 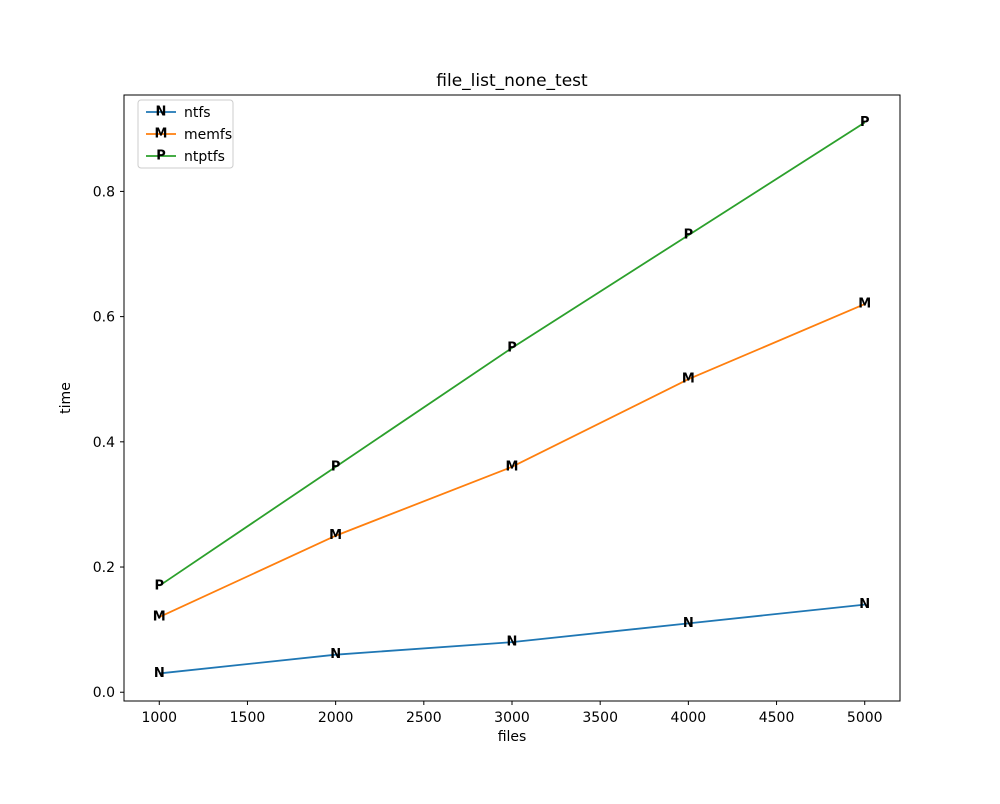 I want to click on y-tick-label: 0.4, so click(x=104, y=443).